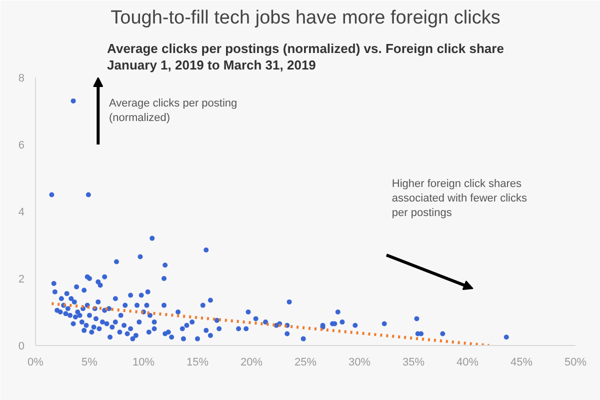 The height and width of the screenshot is (400, 600). I want to click on annotation: Average clicks per posting (normalized), so click(173, 111).